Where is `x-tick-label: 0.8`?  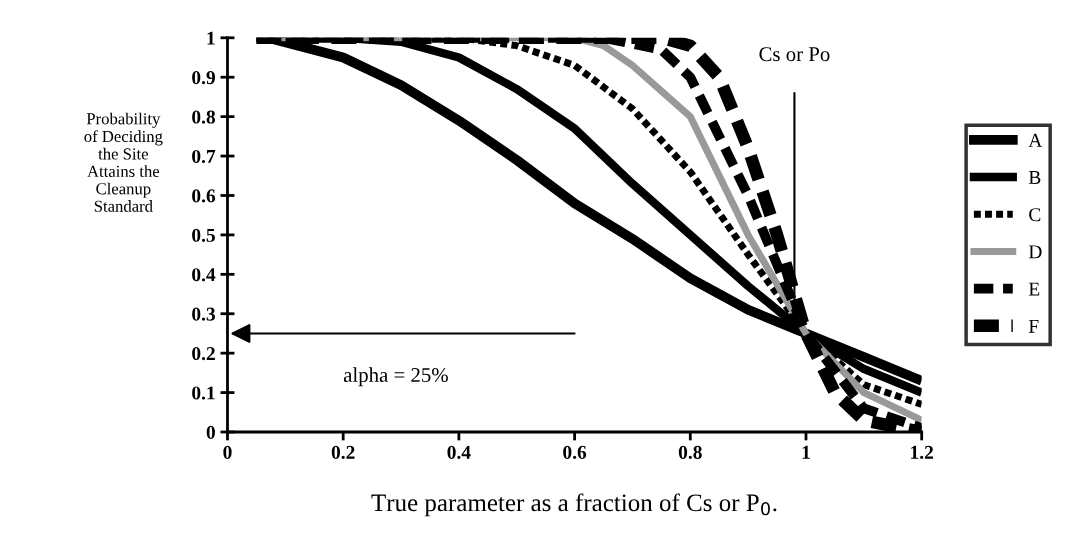
x-tick-label: 0.8 is located at coordinates (690, 452).